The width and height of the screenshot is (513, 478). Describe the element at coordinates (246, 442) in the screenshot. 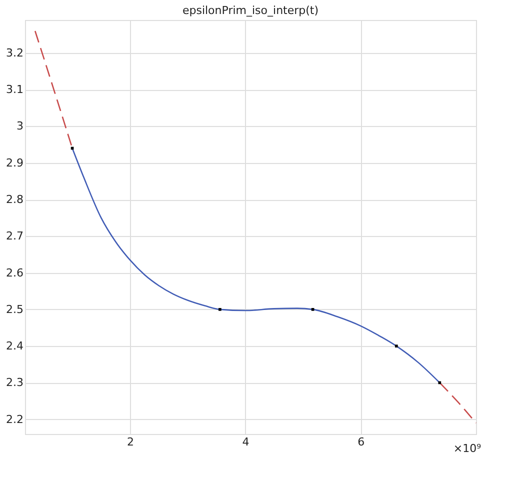

I see `x-tick-label: 4` at that location.